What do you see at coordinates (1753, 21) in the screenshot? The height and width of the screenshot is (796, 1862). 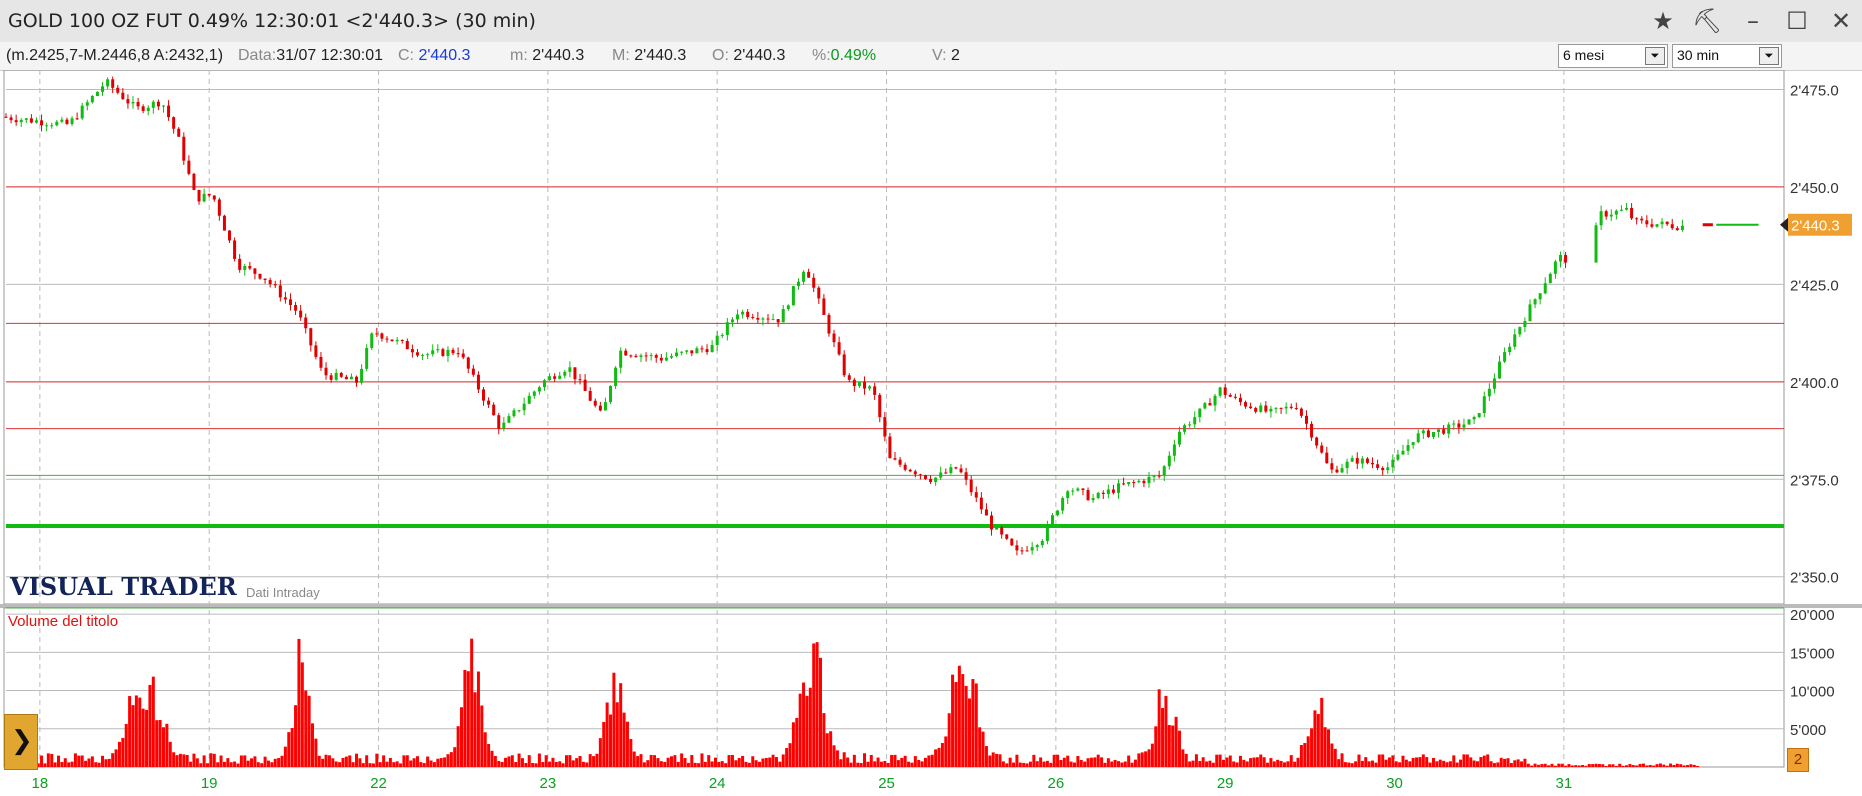 I see `minimize-icon: –` at bounding box center [1753, 21].